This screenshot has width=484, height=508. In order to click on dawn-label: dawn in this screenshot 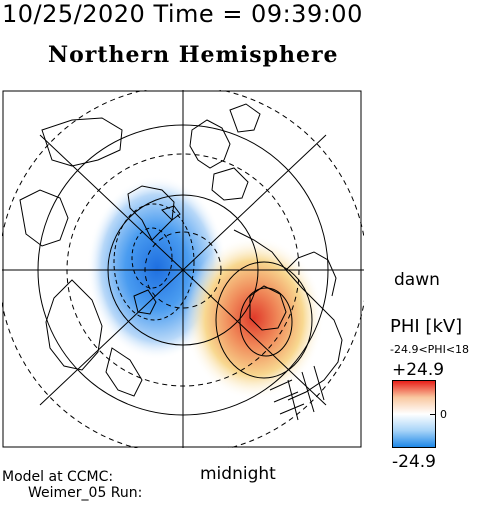, I will do `click(417, 280)`.